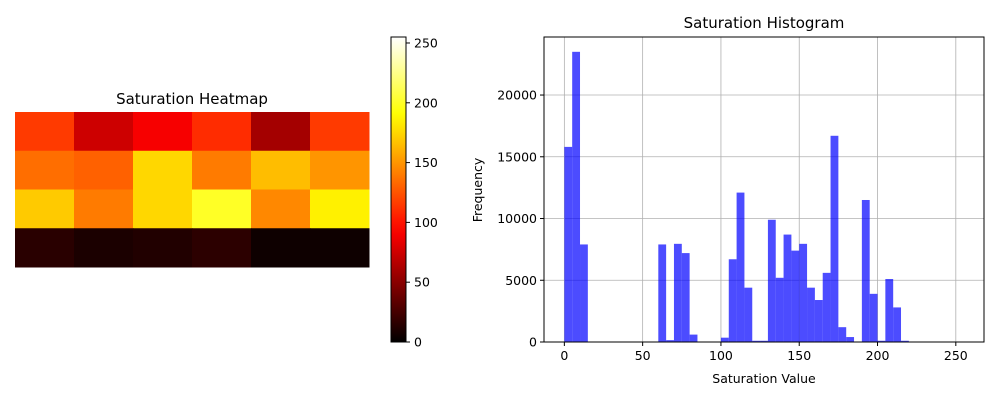  I want to click on x-tick-label: 200, so click(878, 355).